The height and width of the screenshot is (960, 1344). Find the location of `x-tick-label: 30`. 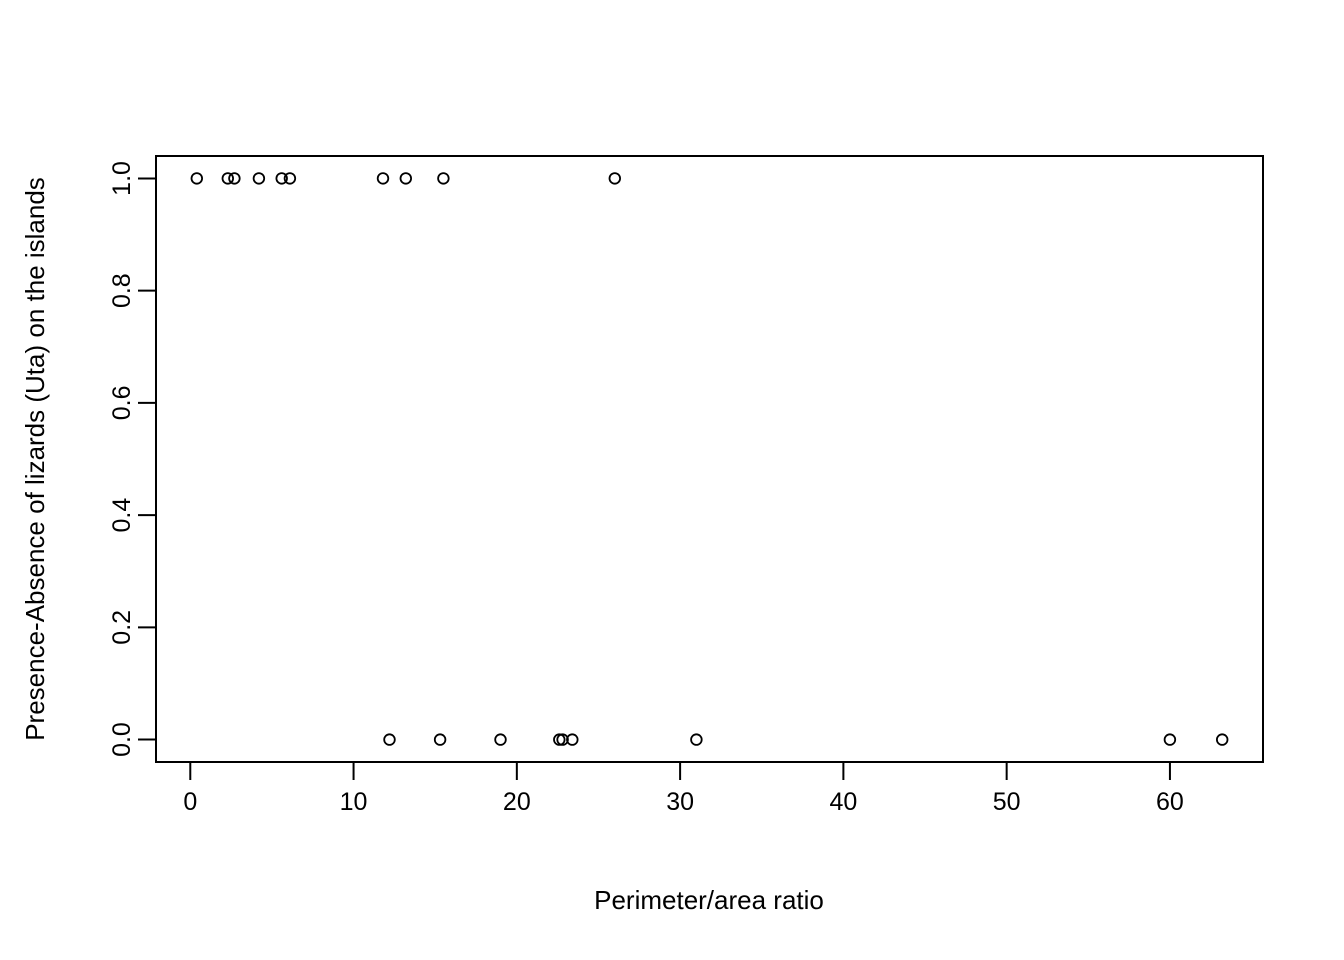

x-tick-label: 30 is located at coordinates (680, 802).